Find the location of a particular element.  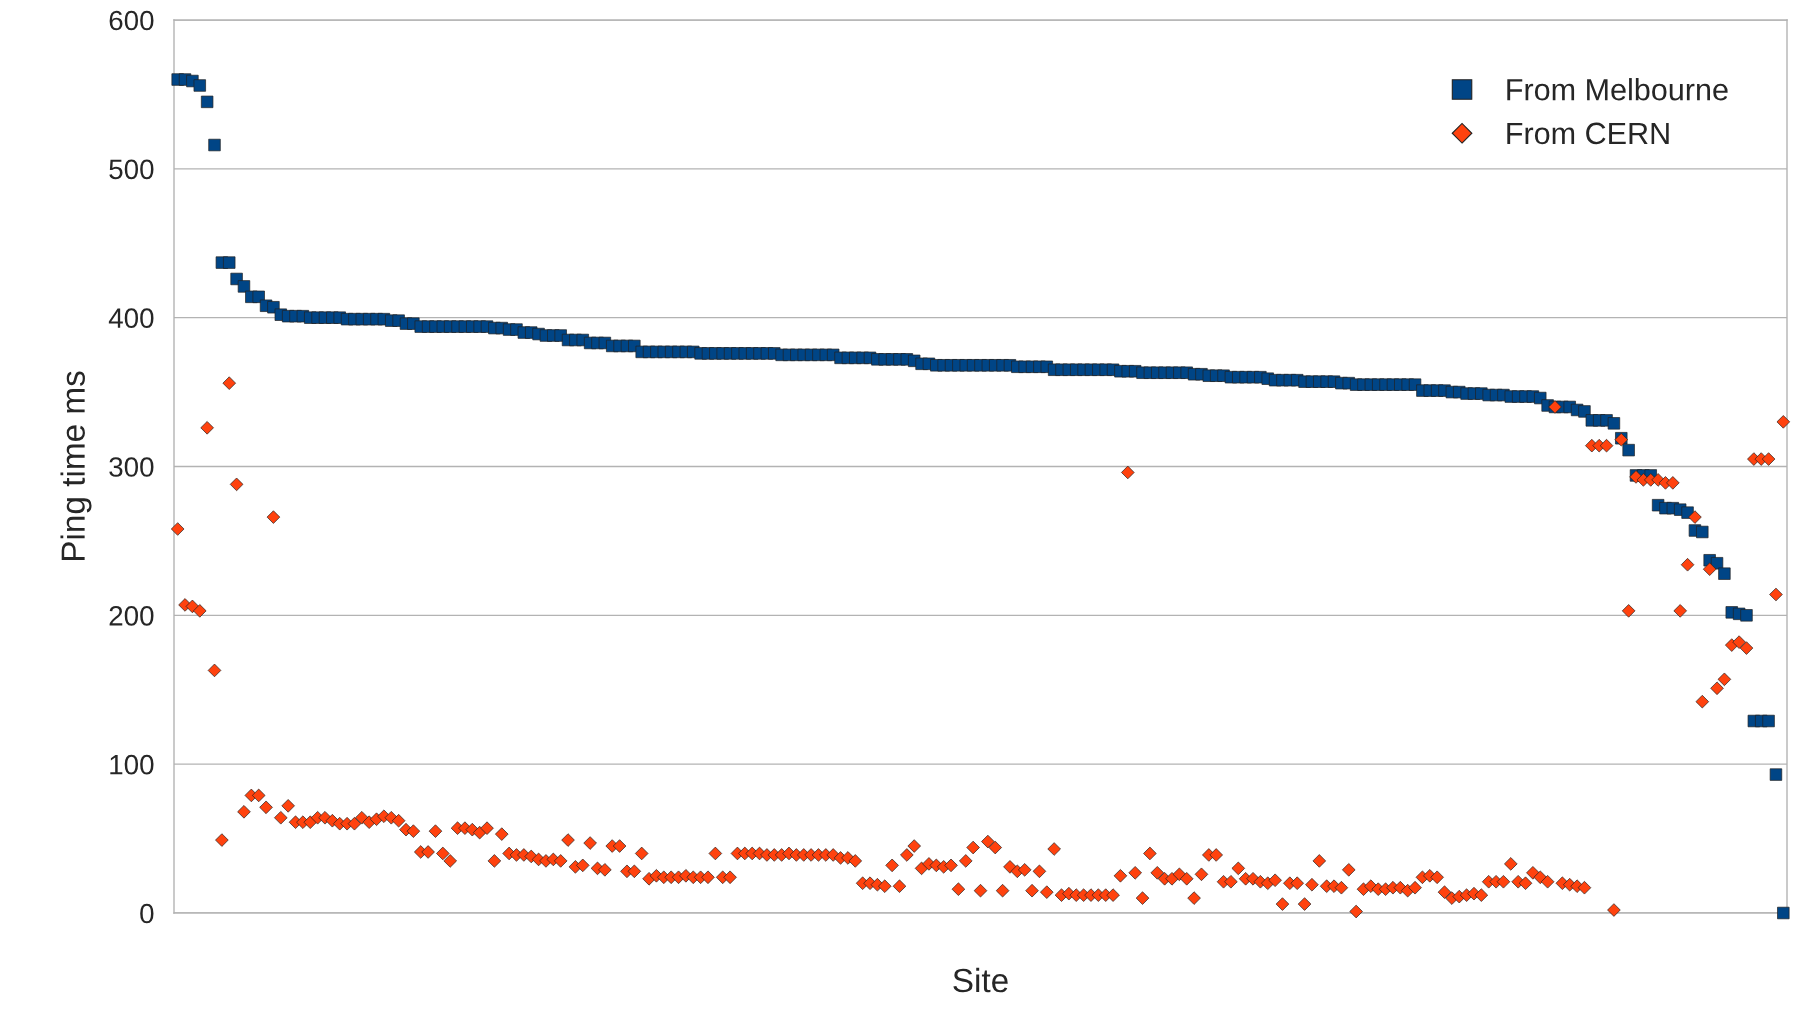

y-tick-label: 0 is located at coordinates (147, 913).